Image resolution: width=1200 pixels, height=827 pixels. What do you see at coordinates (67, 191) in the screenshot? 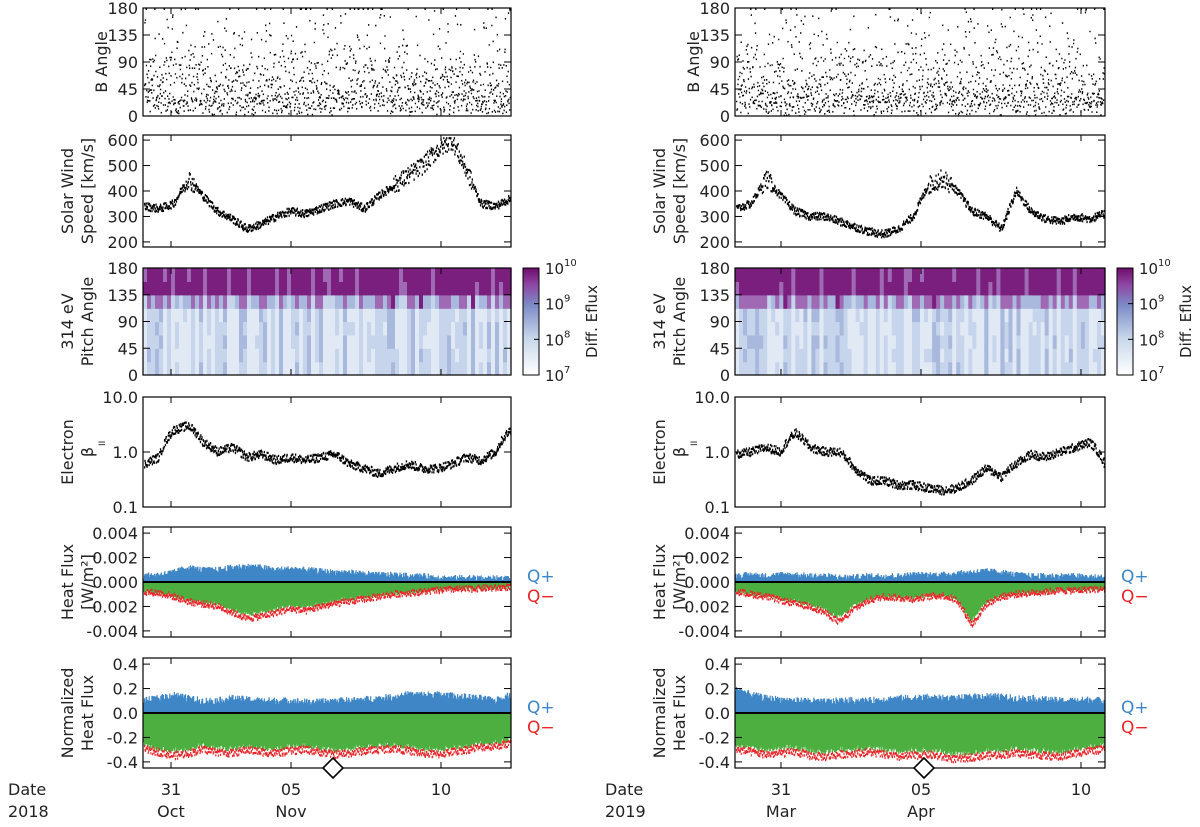
I see `y-axis-label: Solar Wind` at bounding box center [67, 191].